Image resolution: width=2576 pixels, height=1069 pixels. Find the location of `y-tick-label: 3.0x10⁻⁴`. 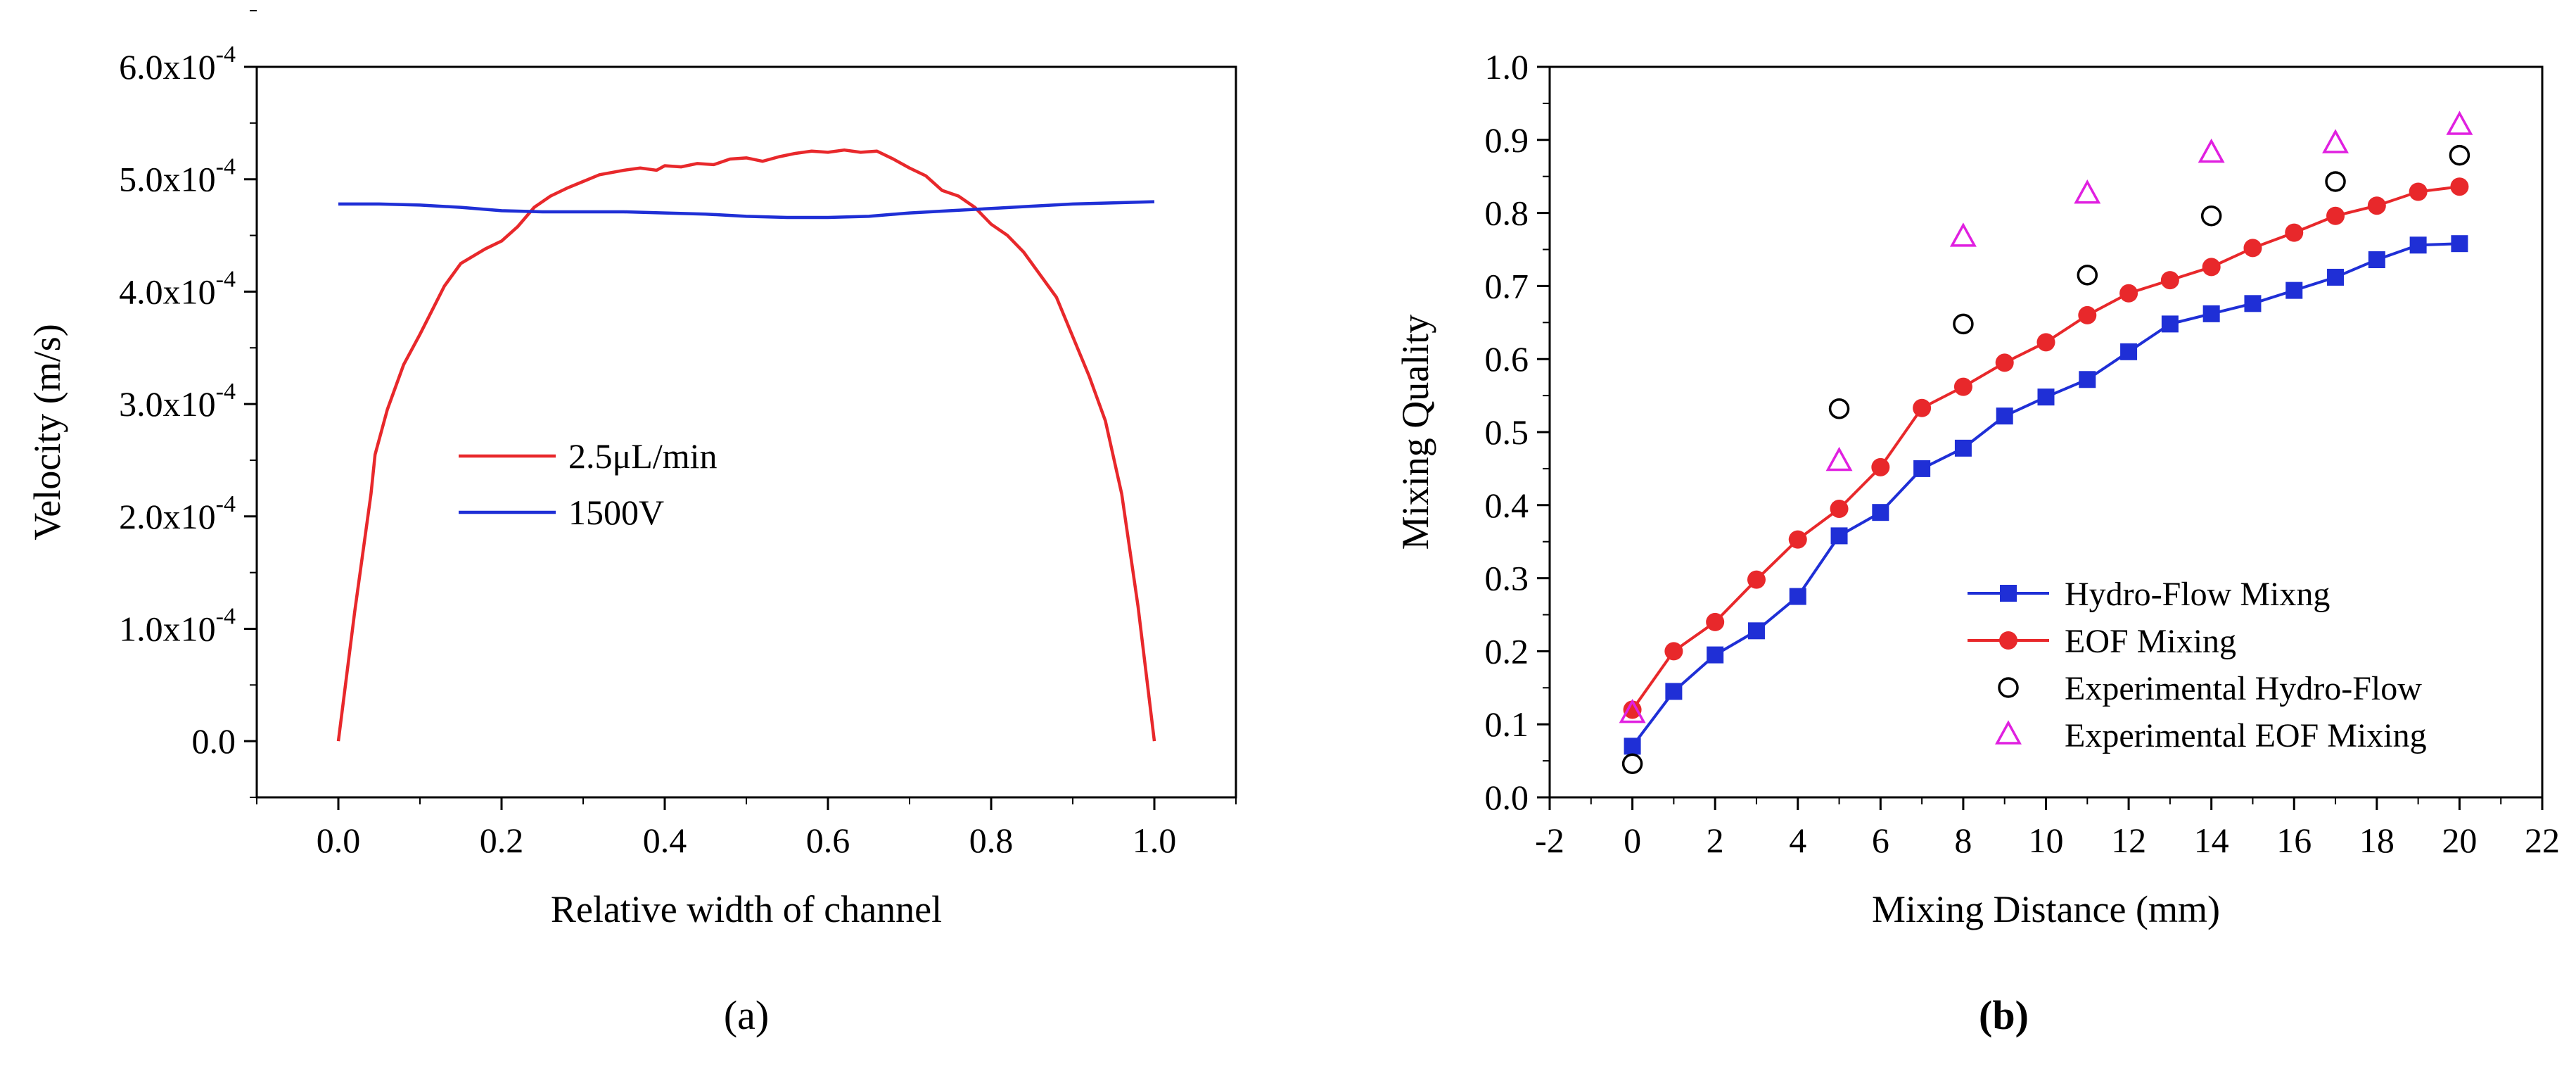

y-tick-label: 3.0x10⁻⁴ is located at coordinates (177, 401).